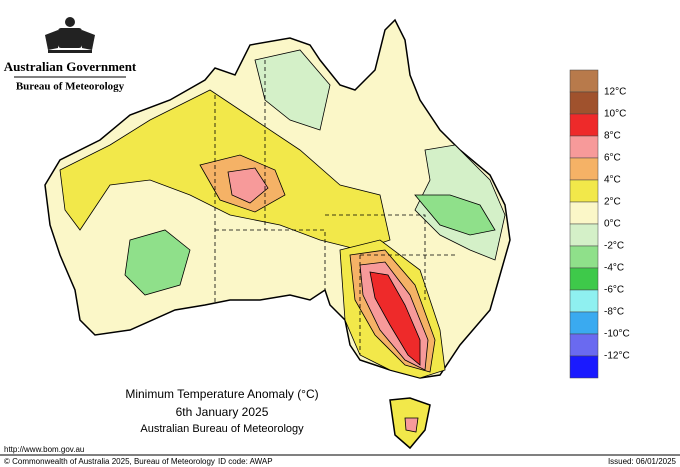 The width and height of the screenshot is (680, 467). Describe the element at coordinates (614, 312) in the screenshot. I see `legend-label: -8°C` at that location.